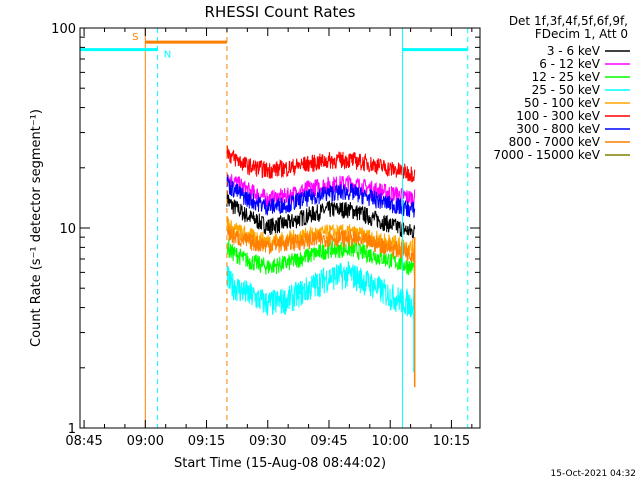  What do you see at coordinates (581, 34) in the screenshot?
I see `legend-header-line-2: FDecim 1, Att 0` at bounding box center [581, 34].